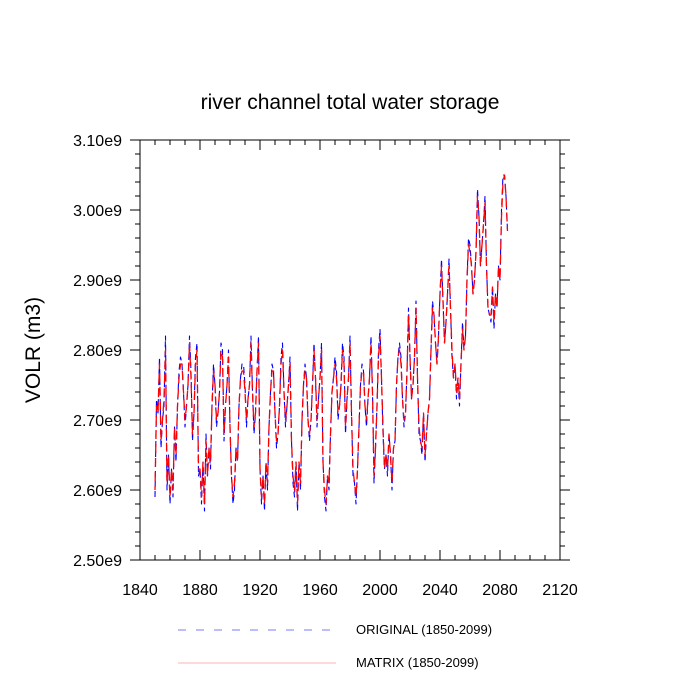  What do you see at coordinates (33, 350) in the screenshot?
I see `y-axis-label: VOLR (m3)` at bounding box center [33, 350].